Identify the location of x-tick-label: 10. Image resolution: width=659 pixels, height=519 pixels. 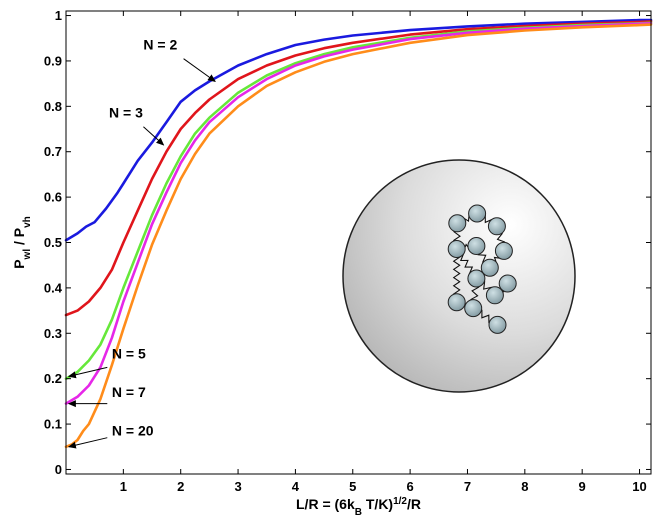
(639, 486).